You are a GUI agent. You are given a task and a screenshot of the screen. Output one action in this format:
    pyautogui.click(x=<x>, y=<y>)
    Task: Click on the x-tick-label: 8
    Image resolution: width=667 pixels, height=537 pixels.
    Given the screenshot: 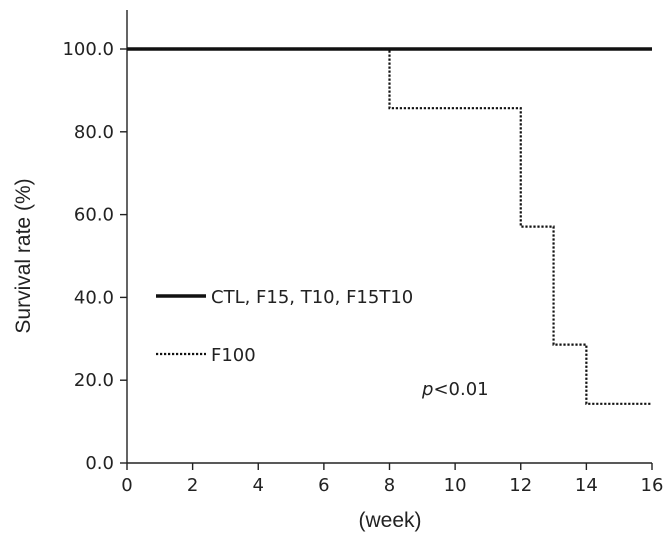 What is the action you would take?
    pyautogui.click(x=389, y=485)
    